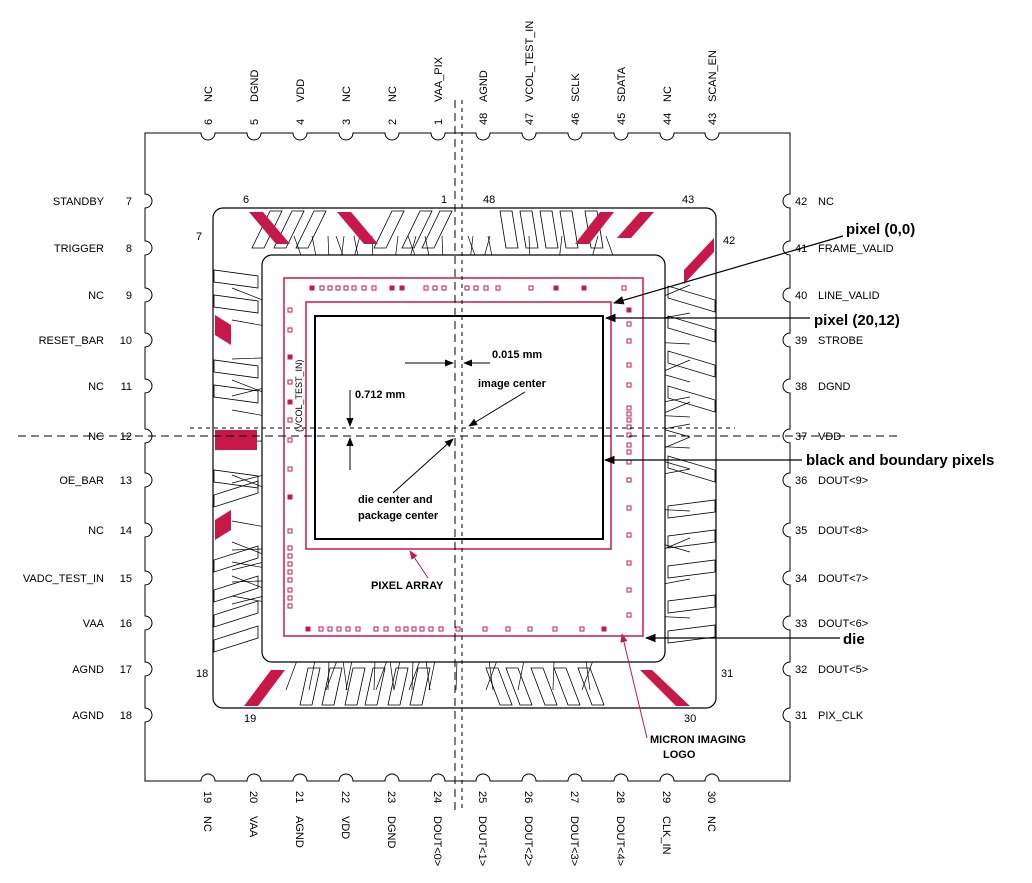  What do you see at coordinates (801, 624) in the screenshot?
I see `pin-num-33: 33` at bounding box center [801, 624].